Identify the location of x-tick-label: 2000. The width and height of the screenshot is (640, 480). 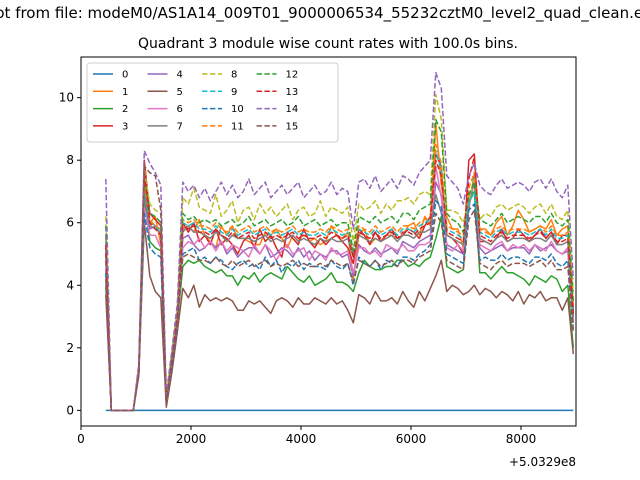
(191, 439).